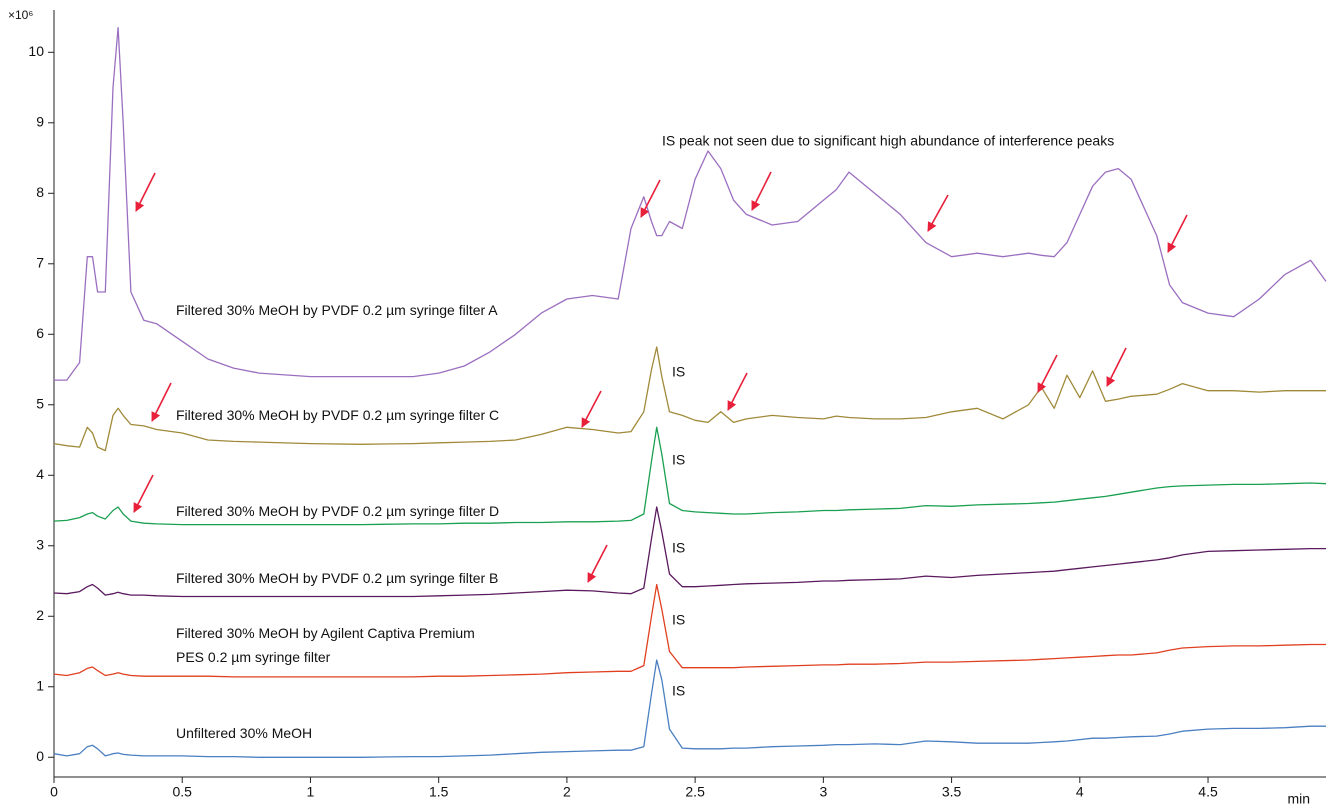  I want to click on x-tick-label: 1, so click(311, 792).